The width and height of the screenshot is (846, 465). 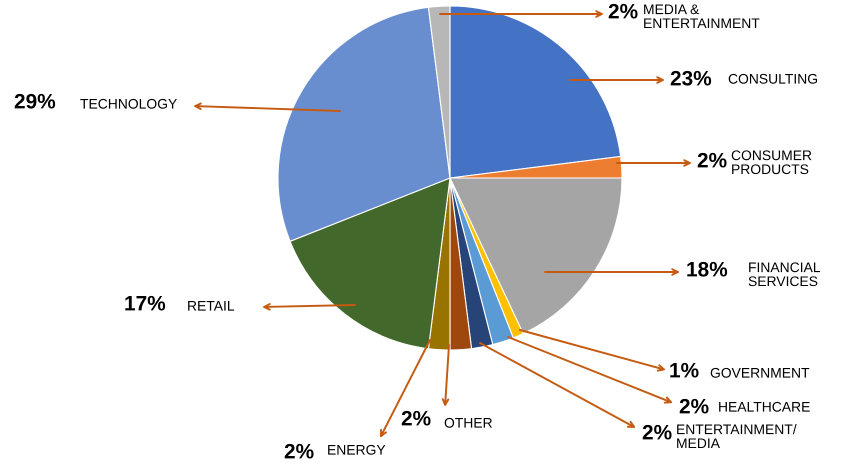 What do you see at coordinates (357, 449) in the screenshot?
I see `slice-label: ENERGY` at bounding box center [357, 449].